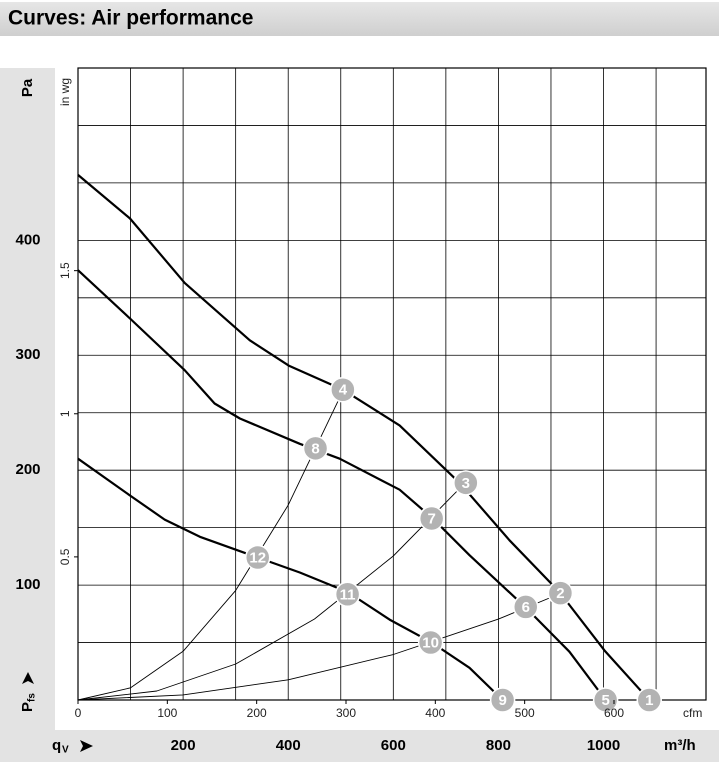  What do you see at coordinates (359, 746) in the screenshot?
I see `x-axis-band` at bounding box center [359, 746].